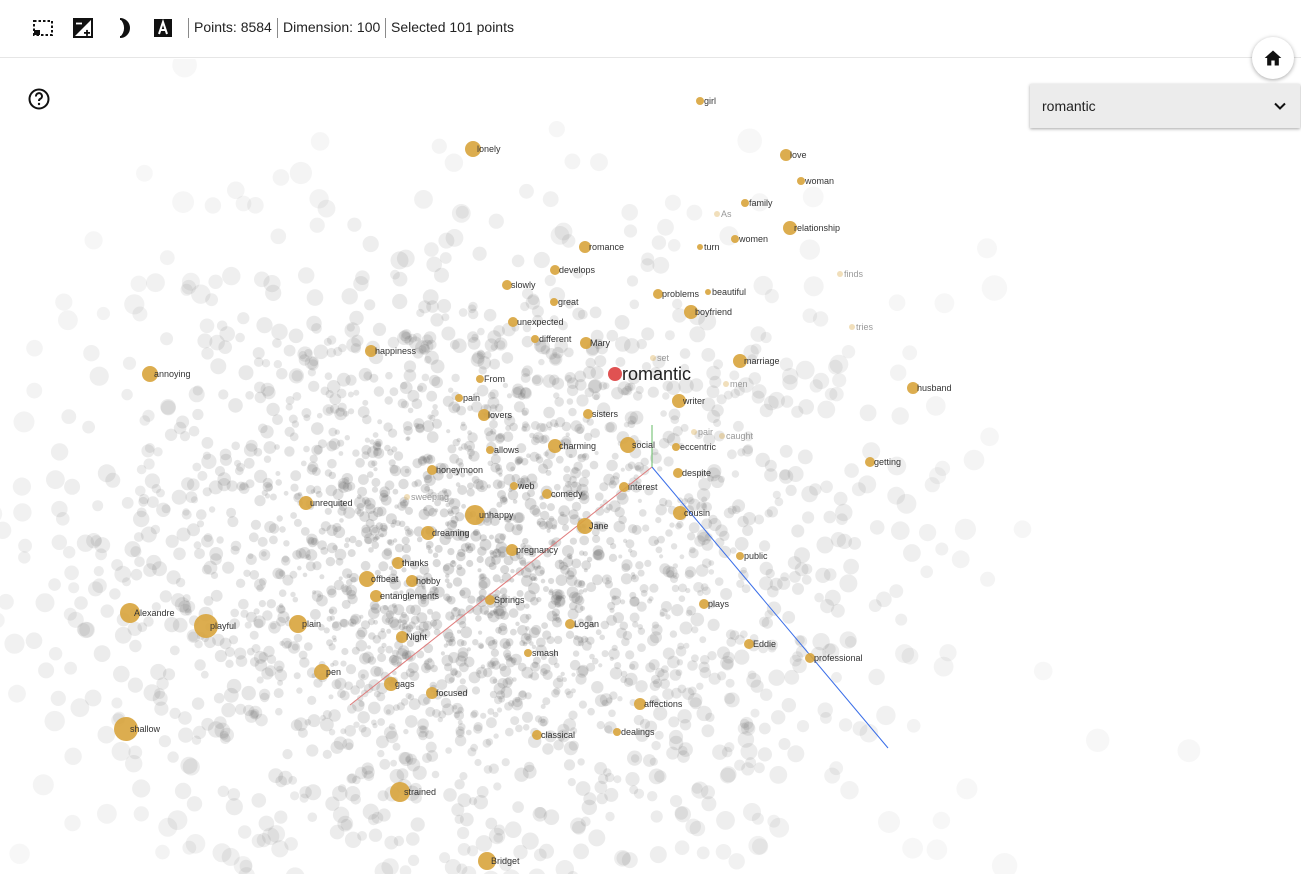  What do you see at coordinates (706, 101) in the screenshot?
I see `neighbor-point: girl` at bounding box center [706, 101].